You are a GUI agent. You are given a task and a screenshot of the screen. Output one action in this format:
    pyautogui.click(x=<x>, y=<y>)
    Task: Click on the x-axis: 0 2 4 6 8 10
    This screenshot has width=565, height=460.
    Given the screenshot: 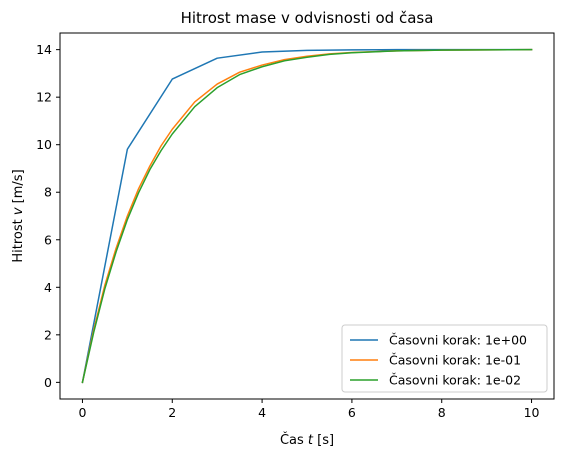 What is the action you would take?
    pyautogui.click(x=309, y=409)
    